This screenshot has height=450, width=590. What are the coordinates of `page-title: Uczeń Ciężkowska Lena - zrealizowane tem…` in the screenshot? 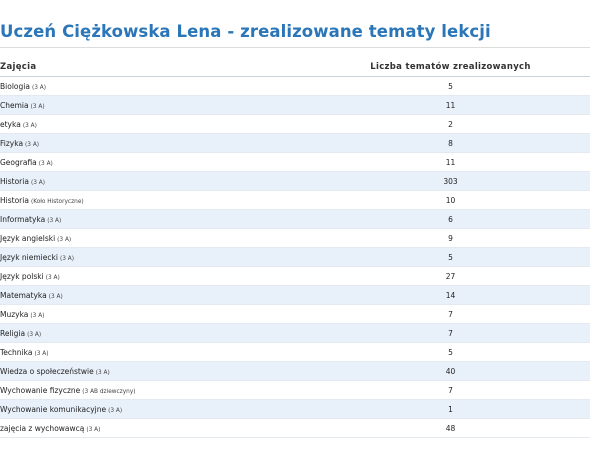 It's located at (245, 31).